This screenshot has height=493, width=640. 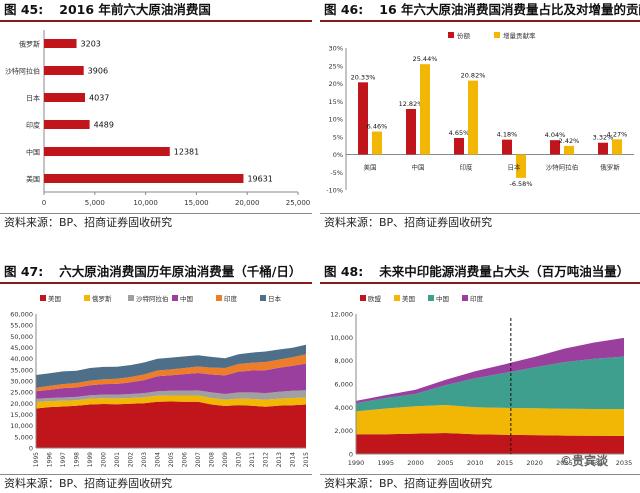 I want to click on fig46-y-tick-label: 30%, so click(x=336, y=49).